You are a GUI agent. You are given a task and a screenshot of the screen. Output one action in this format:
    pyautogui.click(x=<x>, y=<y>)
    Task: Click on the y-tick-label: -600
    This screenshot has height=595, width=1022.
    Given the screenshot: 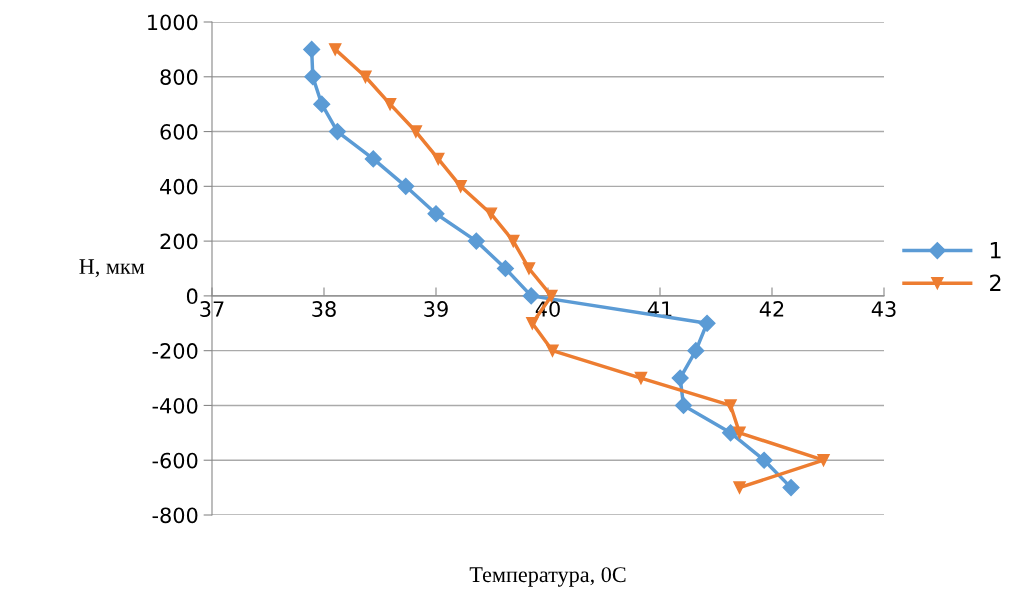 What is the action you would take?
    pyautogui.click(x=175, y=460)
    